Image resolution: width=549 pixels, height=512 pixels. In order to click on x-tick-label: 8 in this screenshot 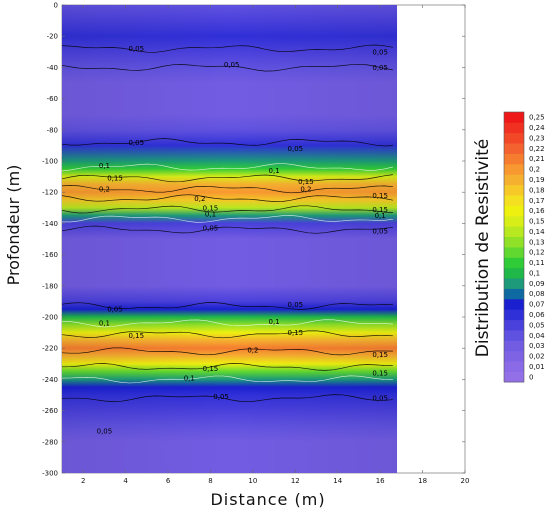, I will do `click(210, 481)`.